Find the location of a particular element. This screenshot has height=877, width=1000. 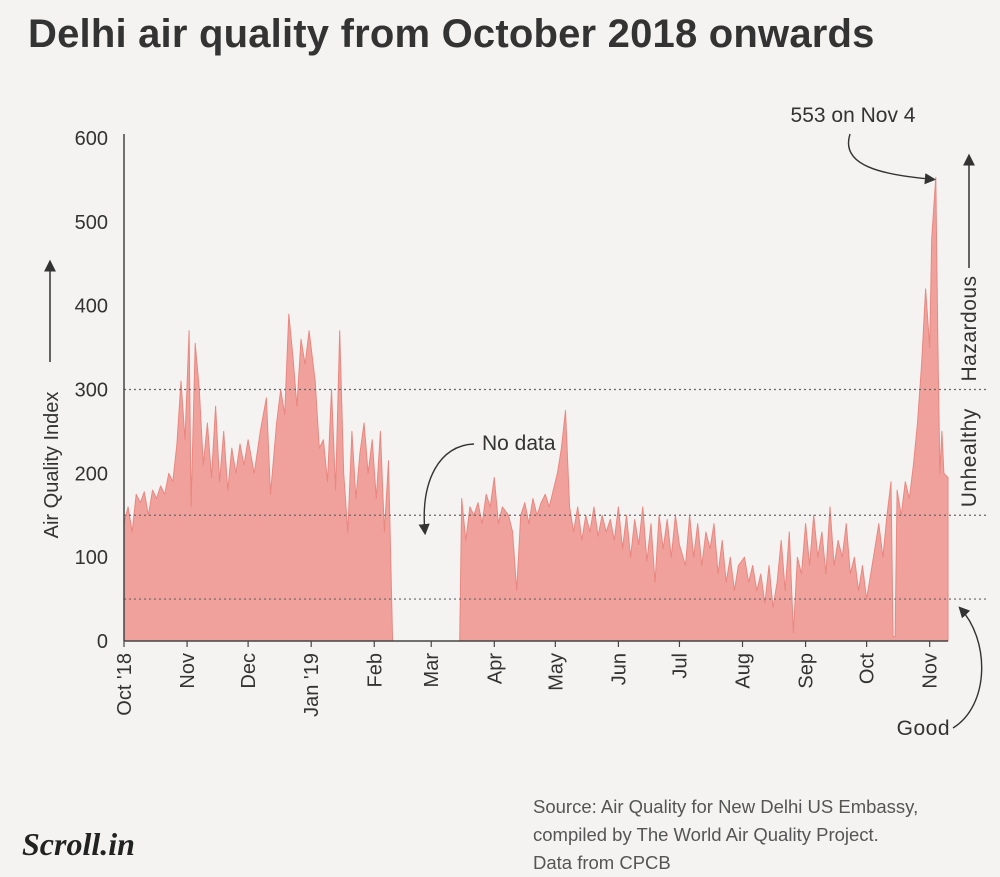

band-label-unhealthy: Unhealthy is located at coordinates (969, 457).